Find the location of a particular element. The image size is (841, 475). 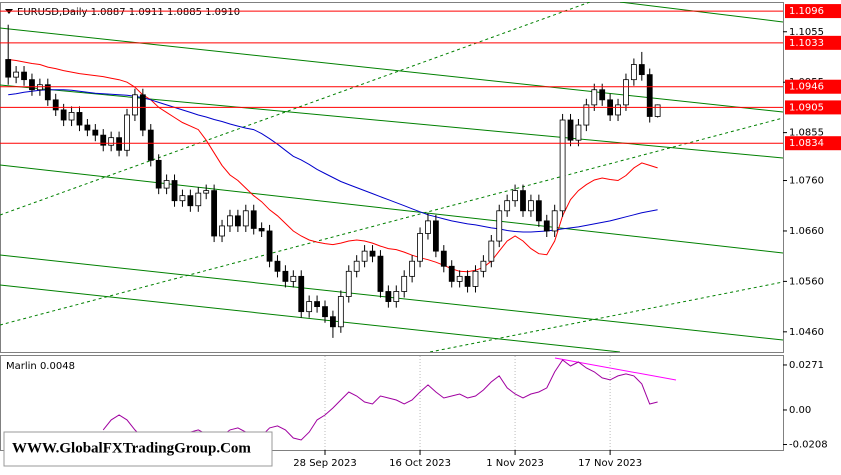

watermark-box is located at coordinates (138, 449).